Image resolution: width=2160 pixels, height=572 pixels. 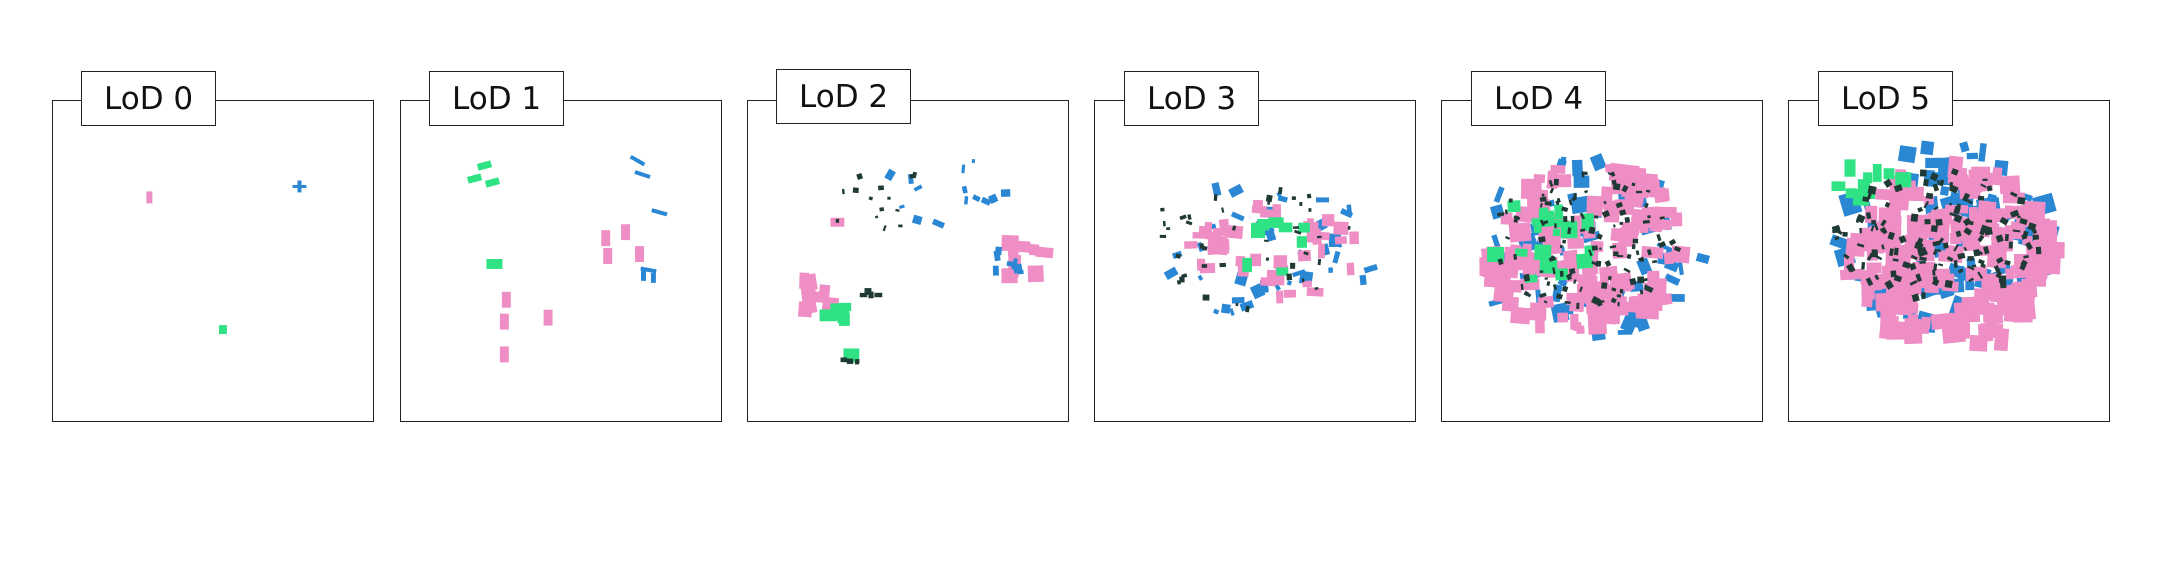 I want to click on lod-label-1: LoD 1, so click(x=497, y=98).